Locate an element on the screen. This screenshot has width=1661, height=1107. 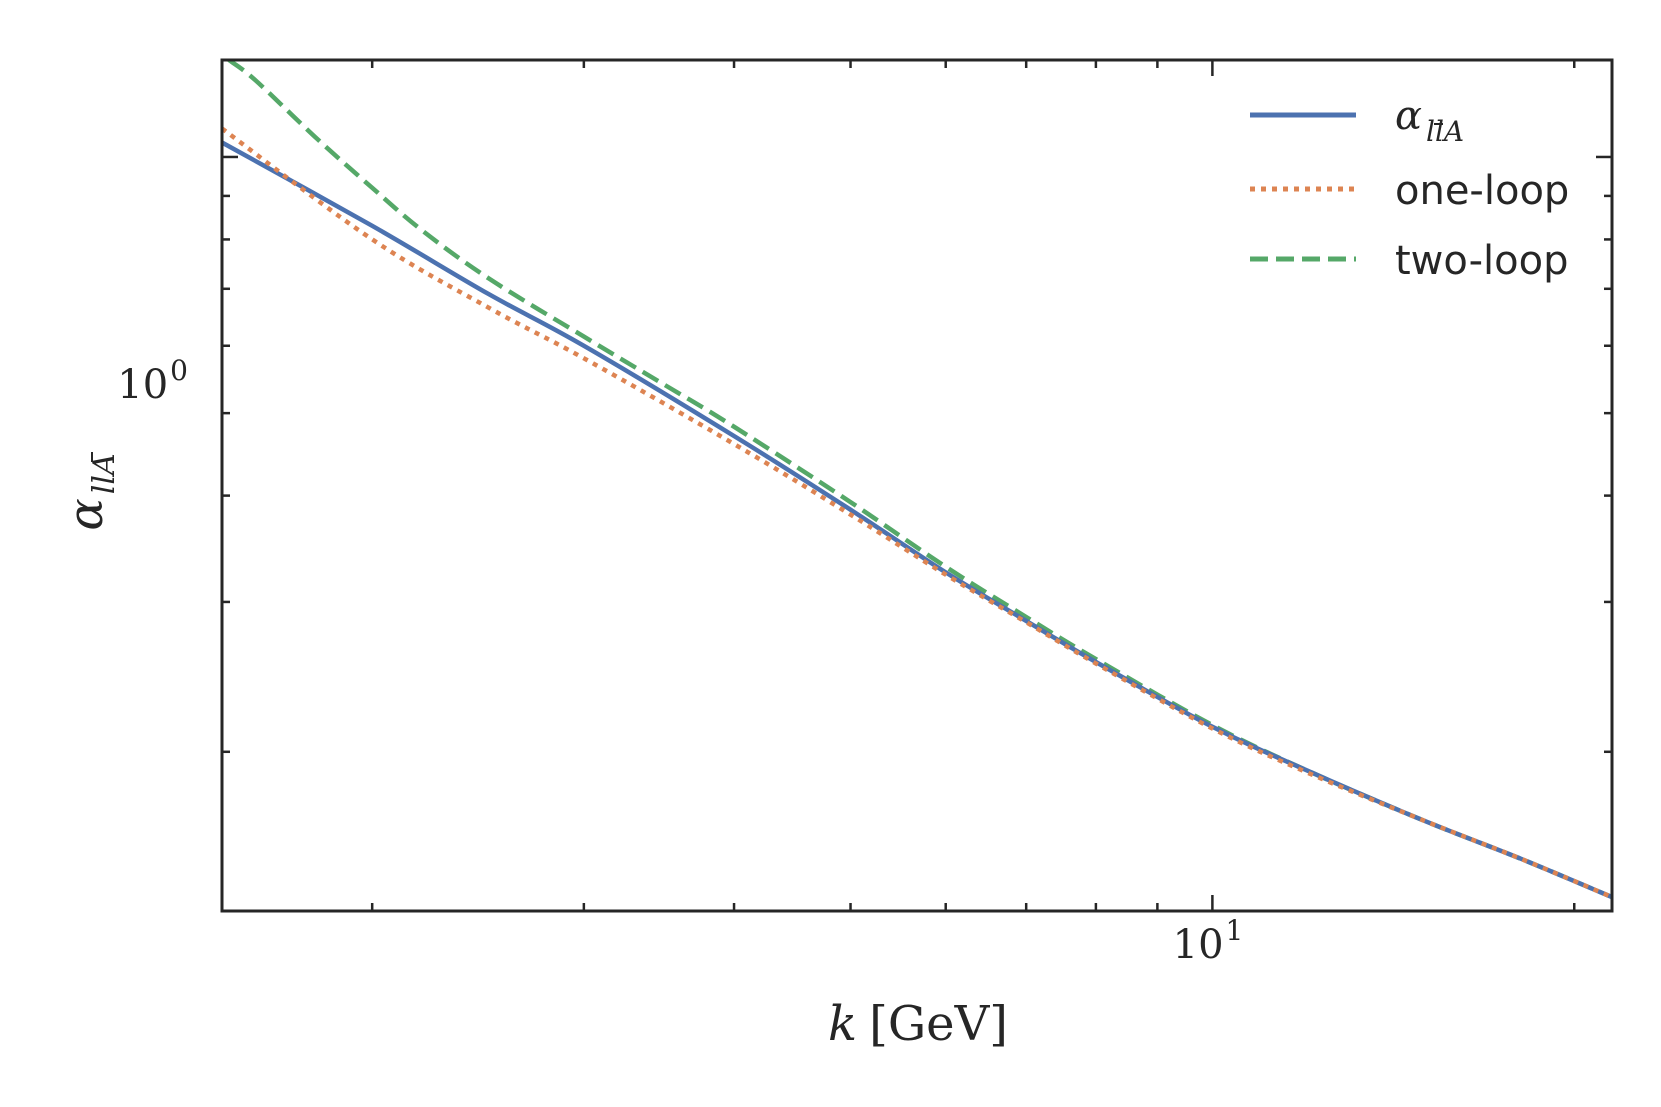
x-axis-label: k [GeV] is located at coordinates (918, 1024).